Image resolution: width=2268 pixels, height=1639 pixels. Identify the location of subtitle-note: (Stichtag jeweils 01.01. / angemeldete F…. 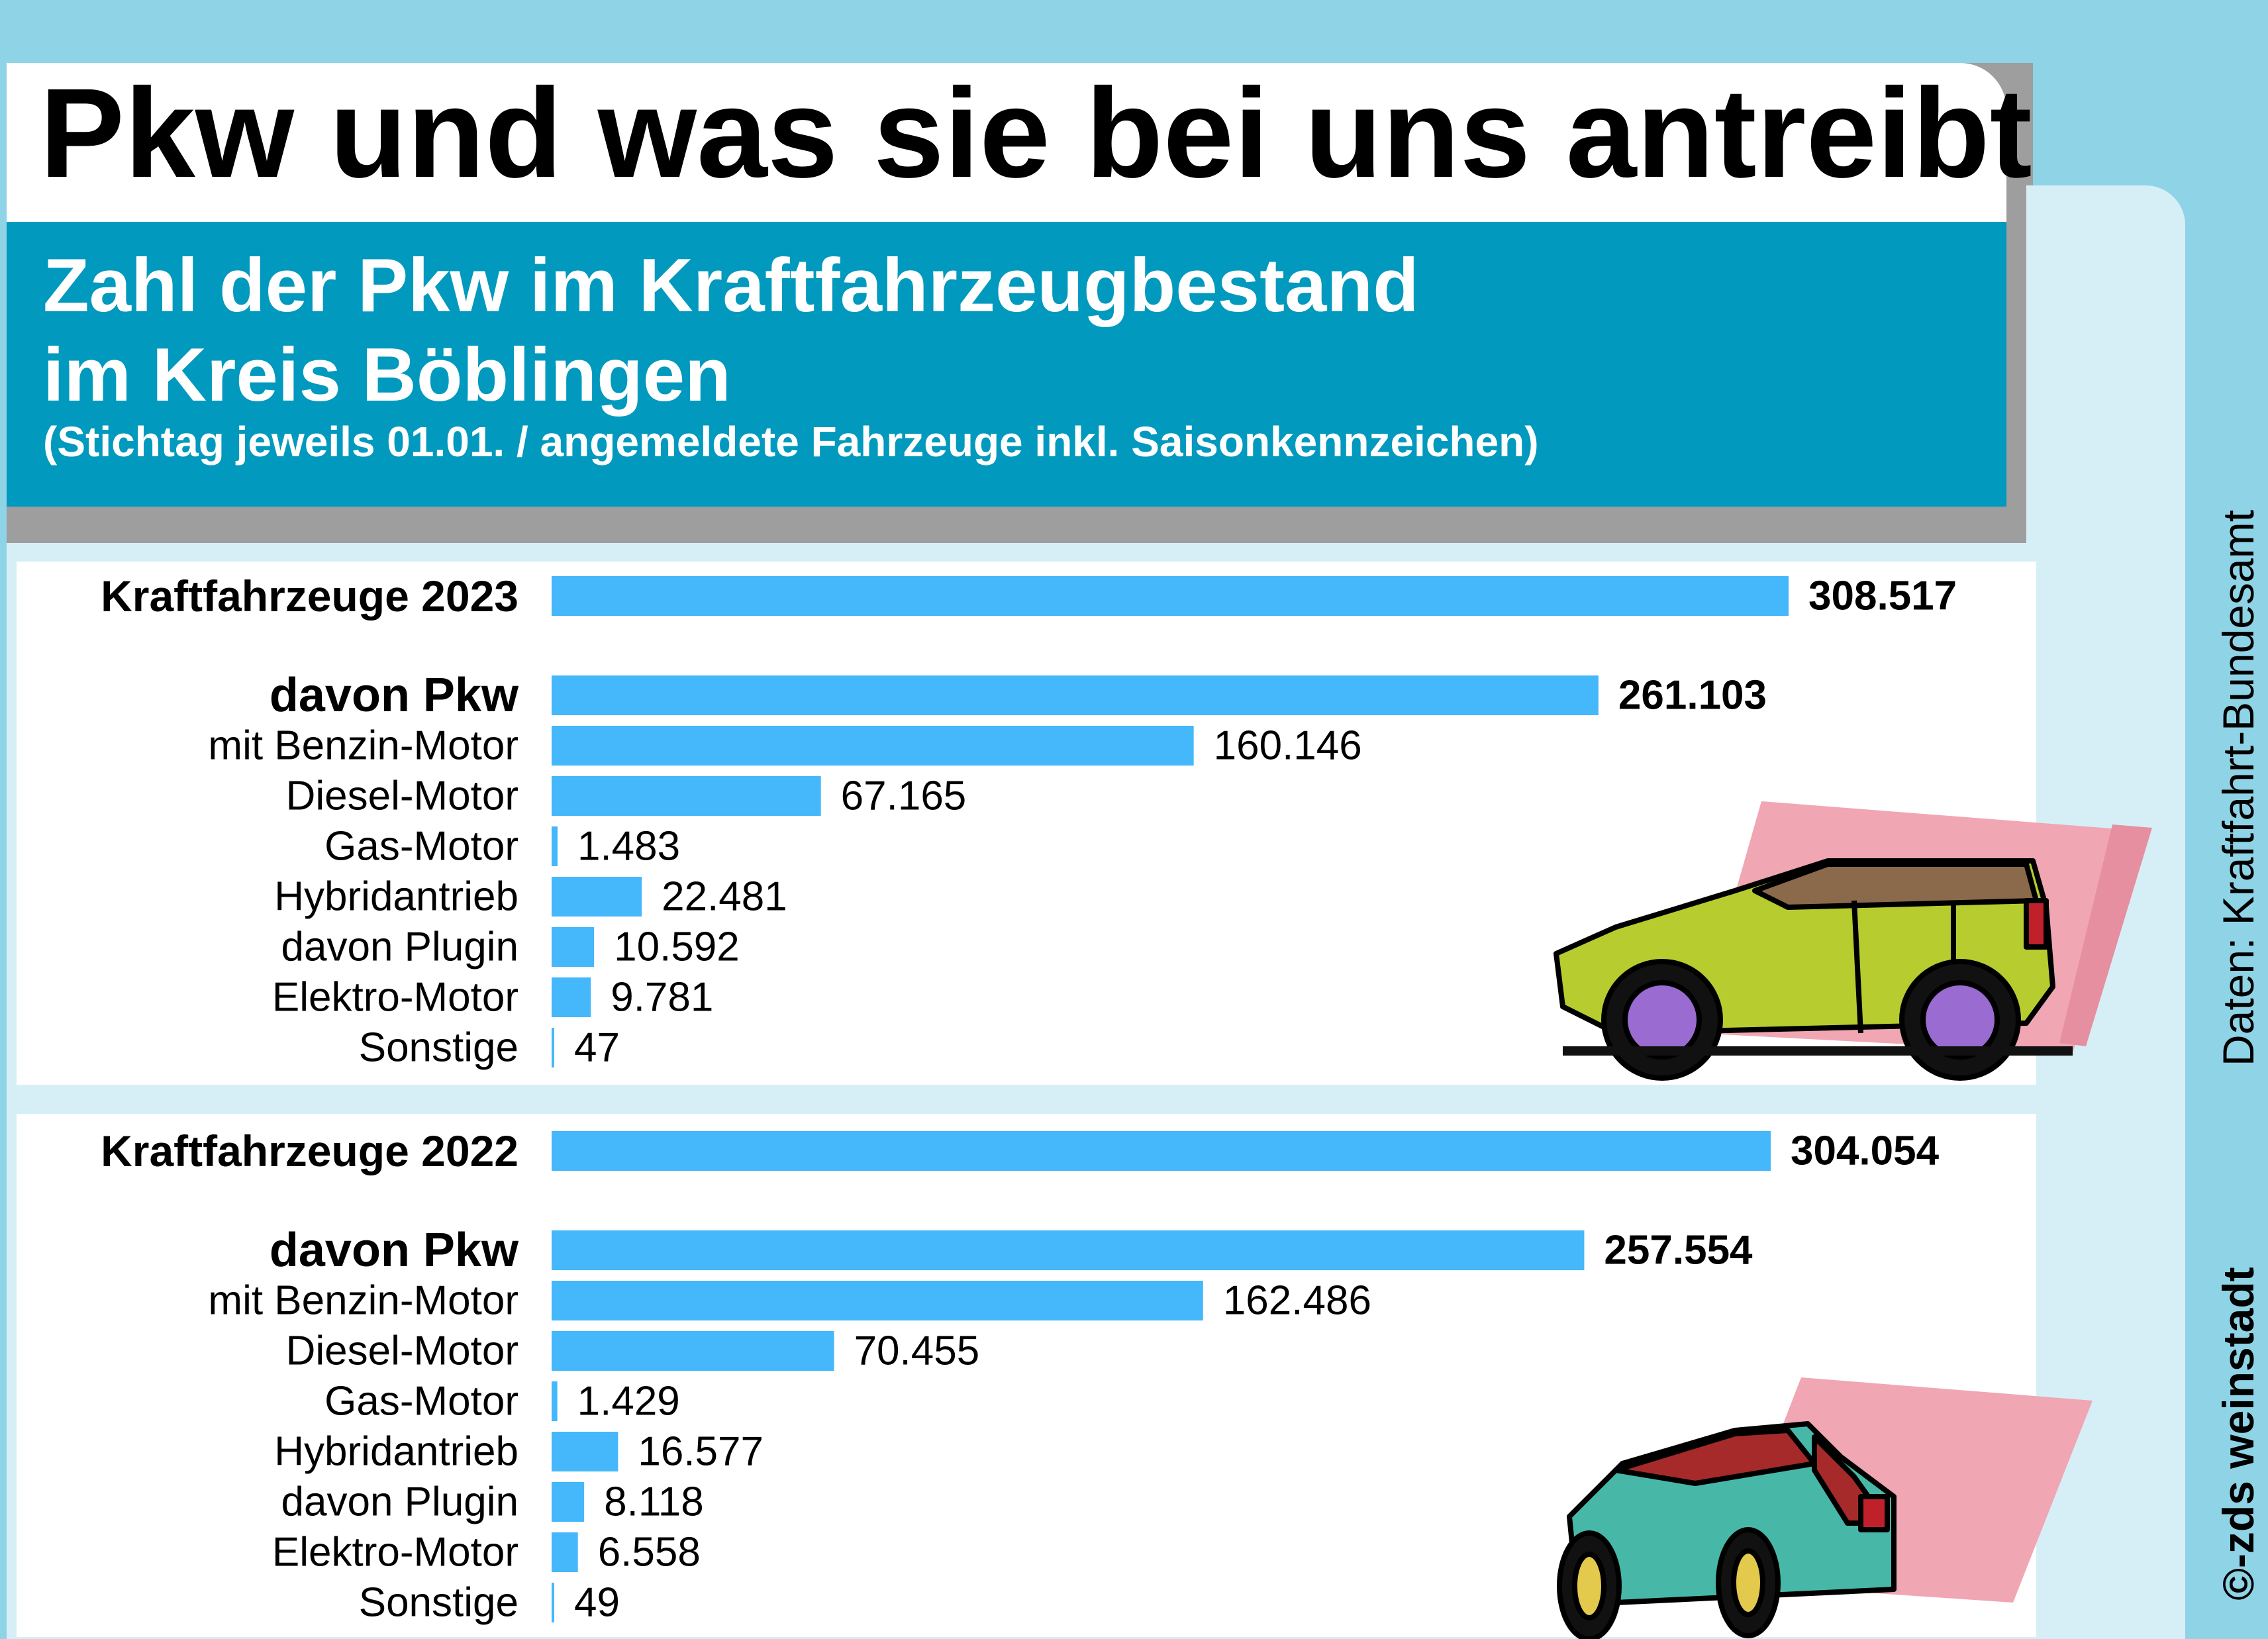
(791, 442).